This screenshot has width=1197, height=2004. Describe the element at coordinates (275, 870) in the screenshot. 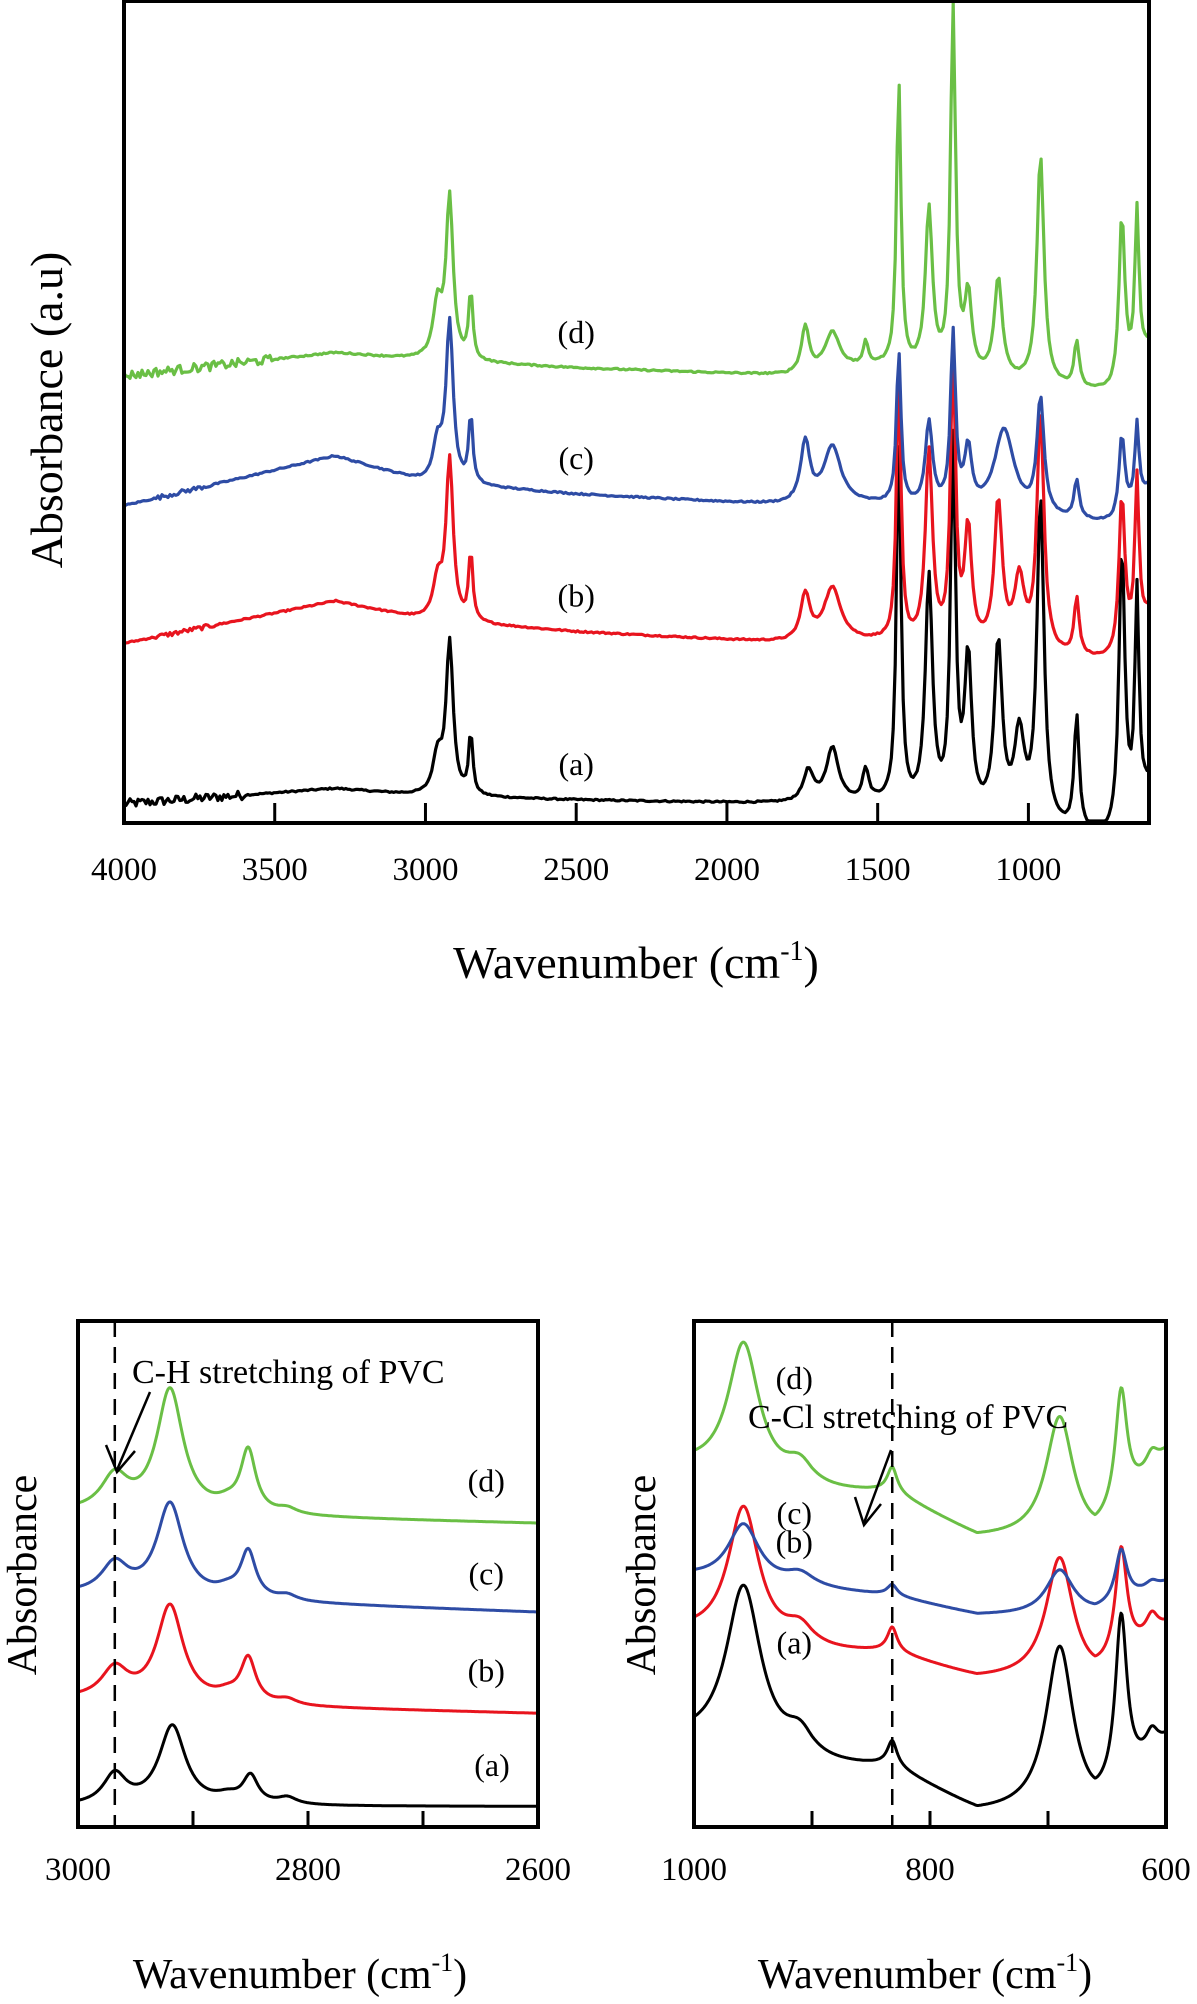

I see `x-tick-label: 3500` at that location.